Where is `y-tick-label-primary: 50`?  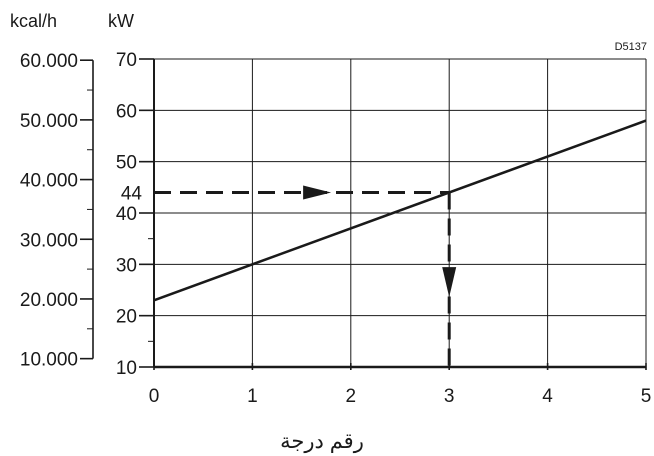 y-tick-label-primary: 50 is located at coordinates (126, 163).